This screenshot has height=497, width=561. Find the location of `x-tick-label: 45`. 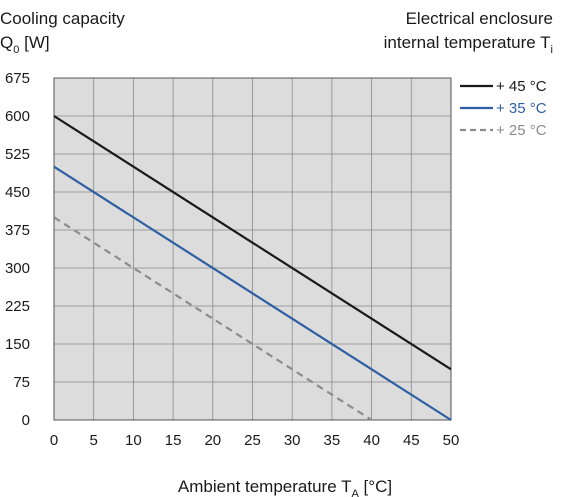

x-tick-label: 45 is located at coordinates (411, 440).